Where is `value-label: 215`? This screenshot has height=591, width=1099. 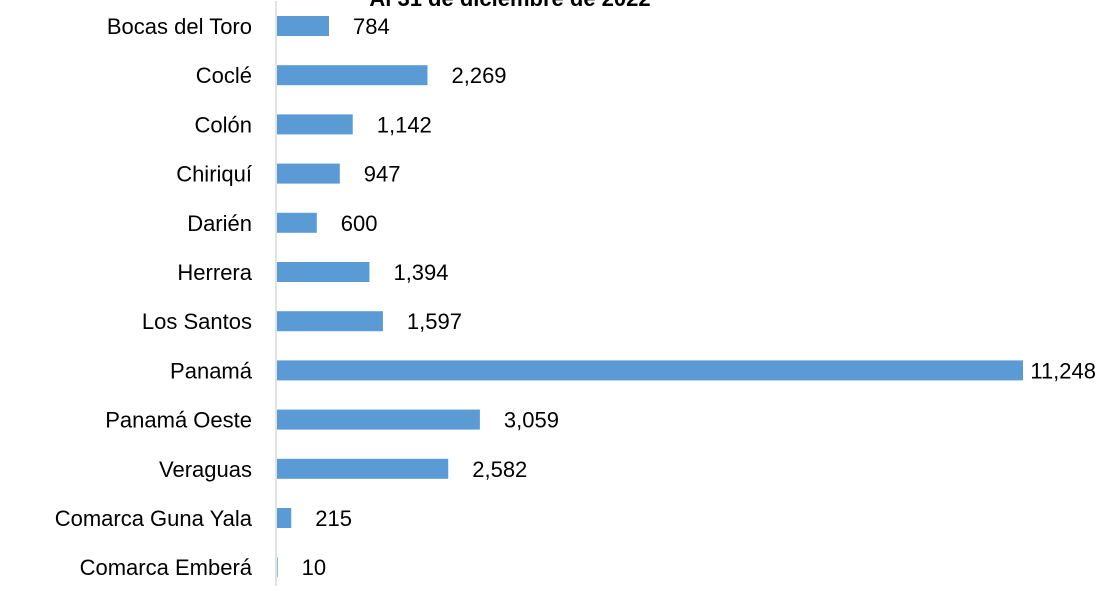 value-label: 215 is located at coordinates (333, 518).